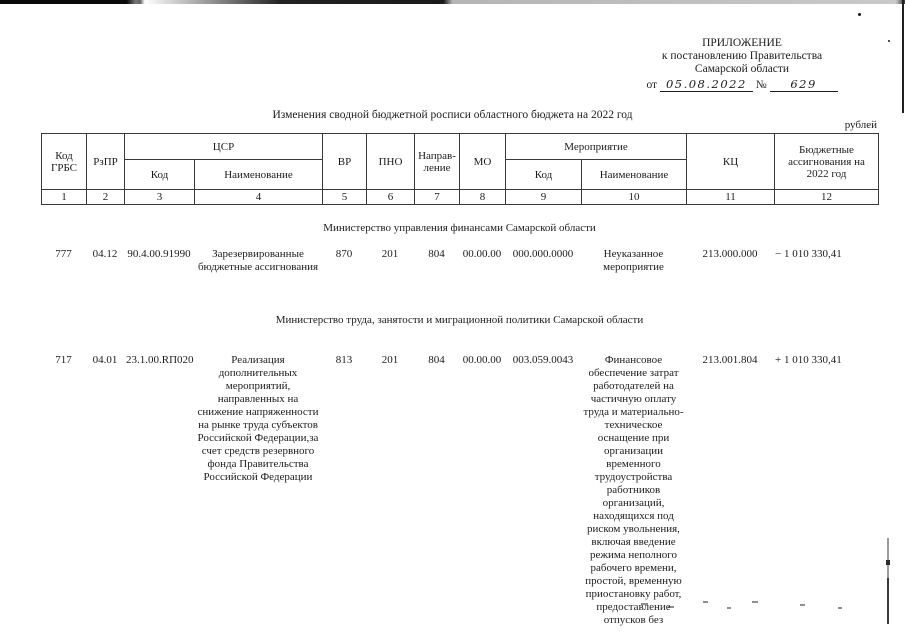 The width and height of the screenshot is (905, 640). What do you see at coordinates (390, 161) in the screenshot?
I see `col-header-pno: ПНО` at bounding box center [390, 161].